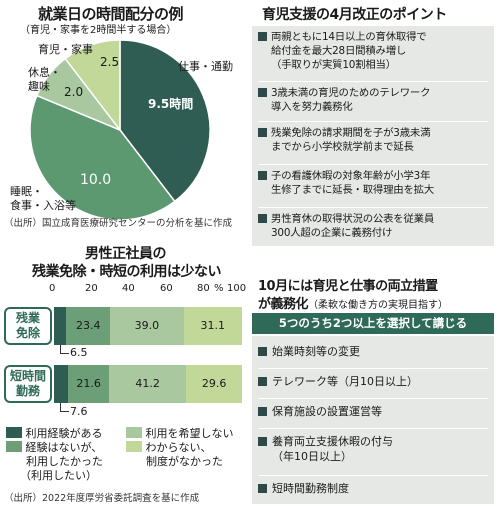 The width and height of the screenshot is (498, 506). I want to click on axis-tick-80: 80, so click(203, 288).